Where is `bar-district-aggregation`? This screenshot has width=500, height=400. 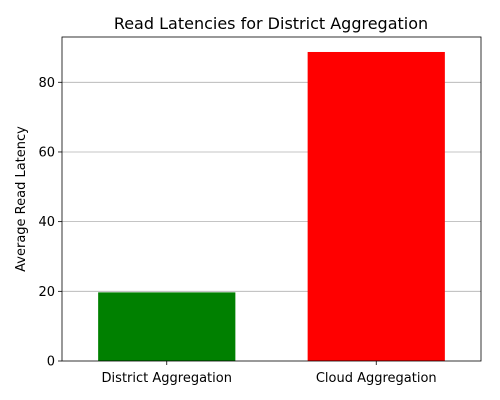
bar-district-aggregation is located at coordinates (166, 326).